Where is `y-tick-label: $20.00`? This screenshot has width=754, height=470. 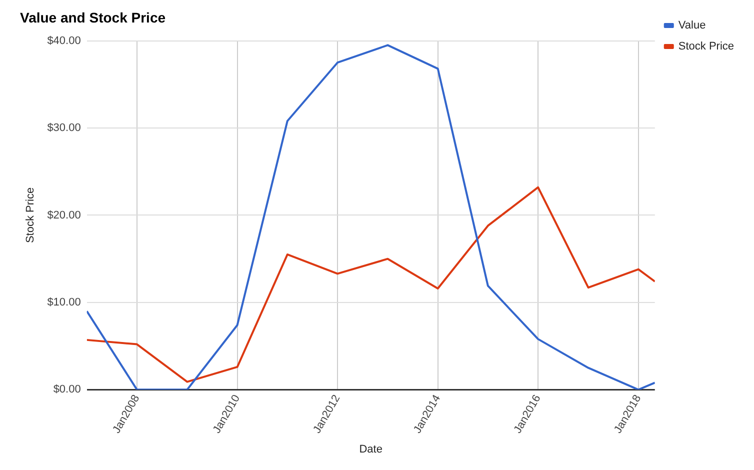
y-tick-label: $20.00 is located at coordinates (64, 215).